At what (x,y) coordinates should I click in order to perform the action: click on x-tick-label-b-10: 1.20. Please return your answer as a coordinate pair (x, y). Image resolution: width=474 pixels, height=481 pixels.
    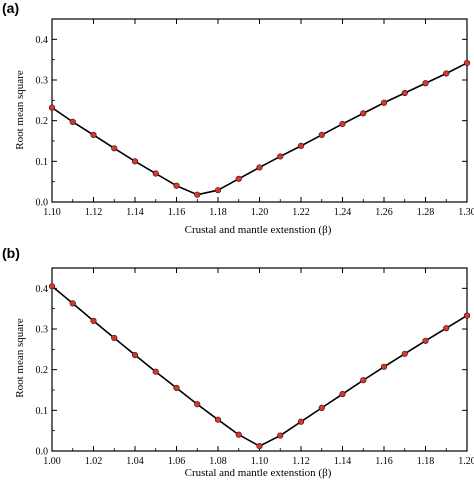
    Looking at the image, I should click on (466, 461).